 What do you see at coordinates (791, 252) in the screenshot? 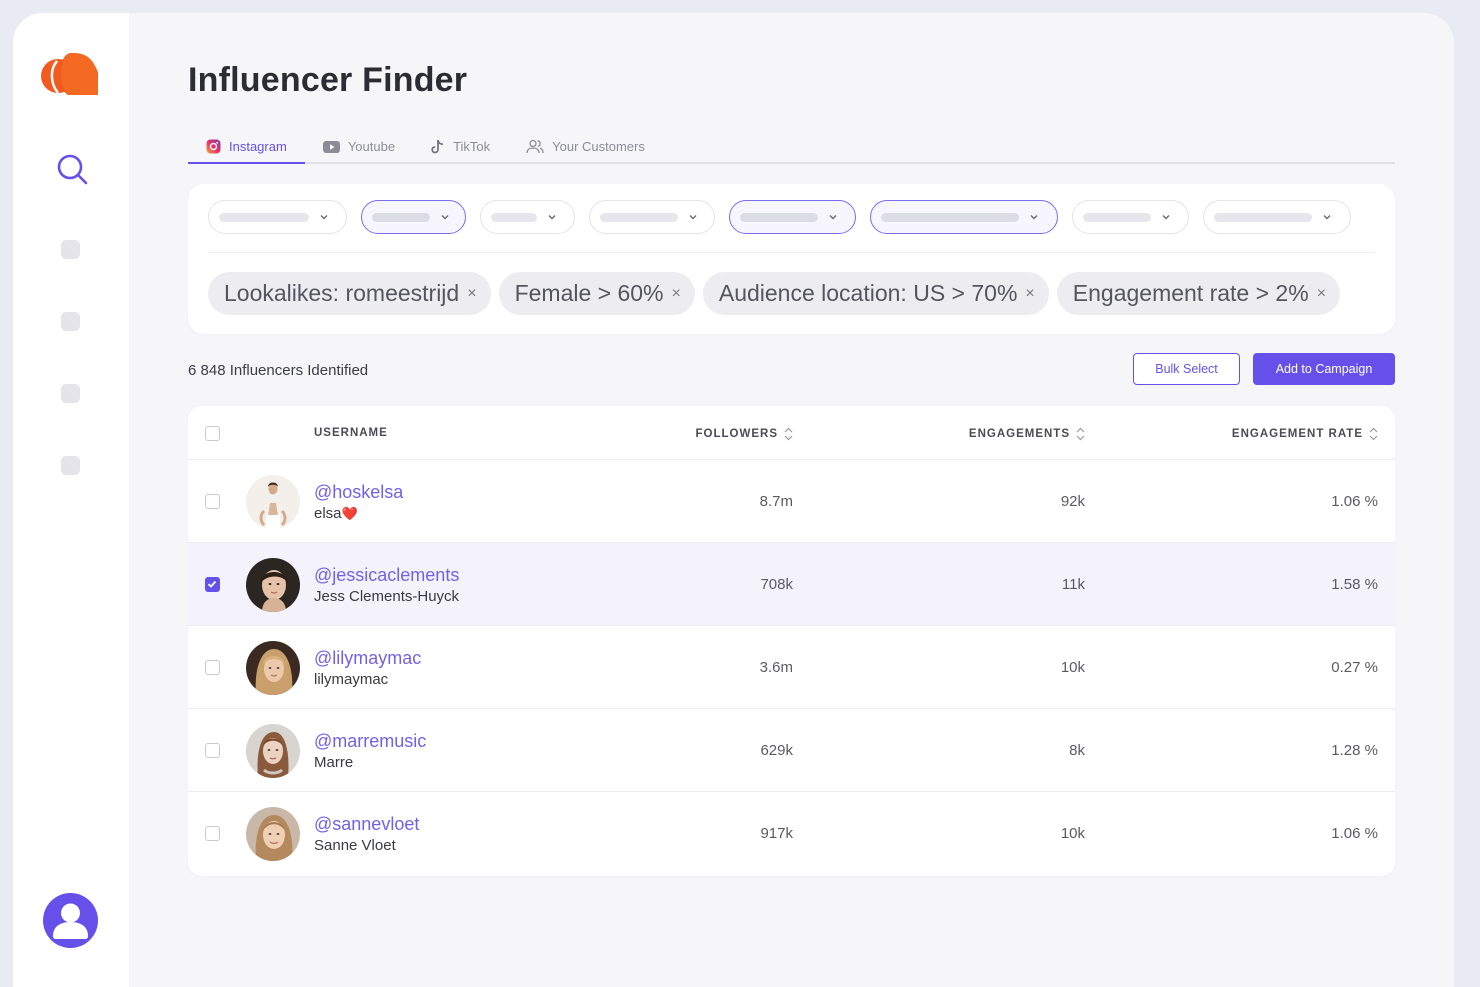
I see `divider` at bounding box center [791, 252].